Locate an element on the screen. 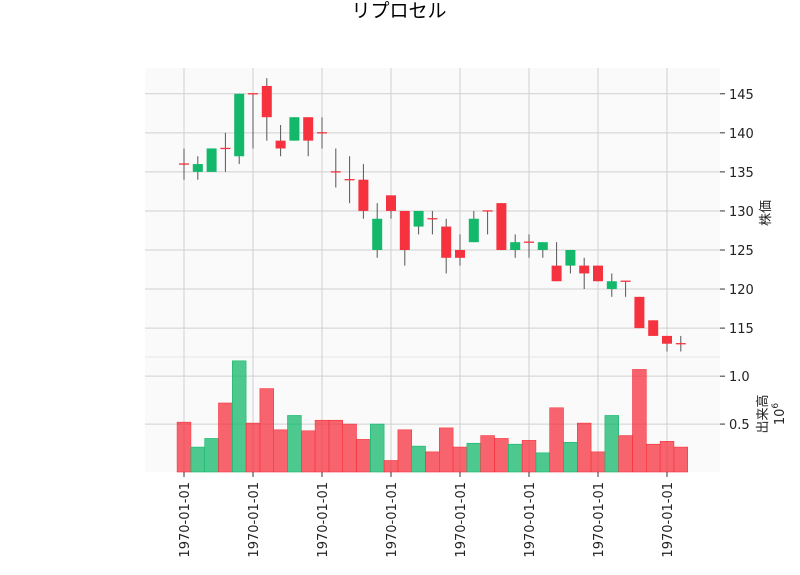  price-tick-label: 140 is located at coordinates (741, 134).